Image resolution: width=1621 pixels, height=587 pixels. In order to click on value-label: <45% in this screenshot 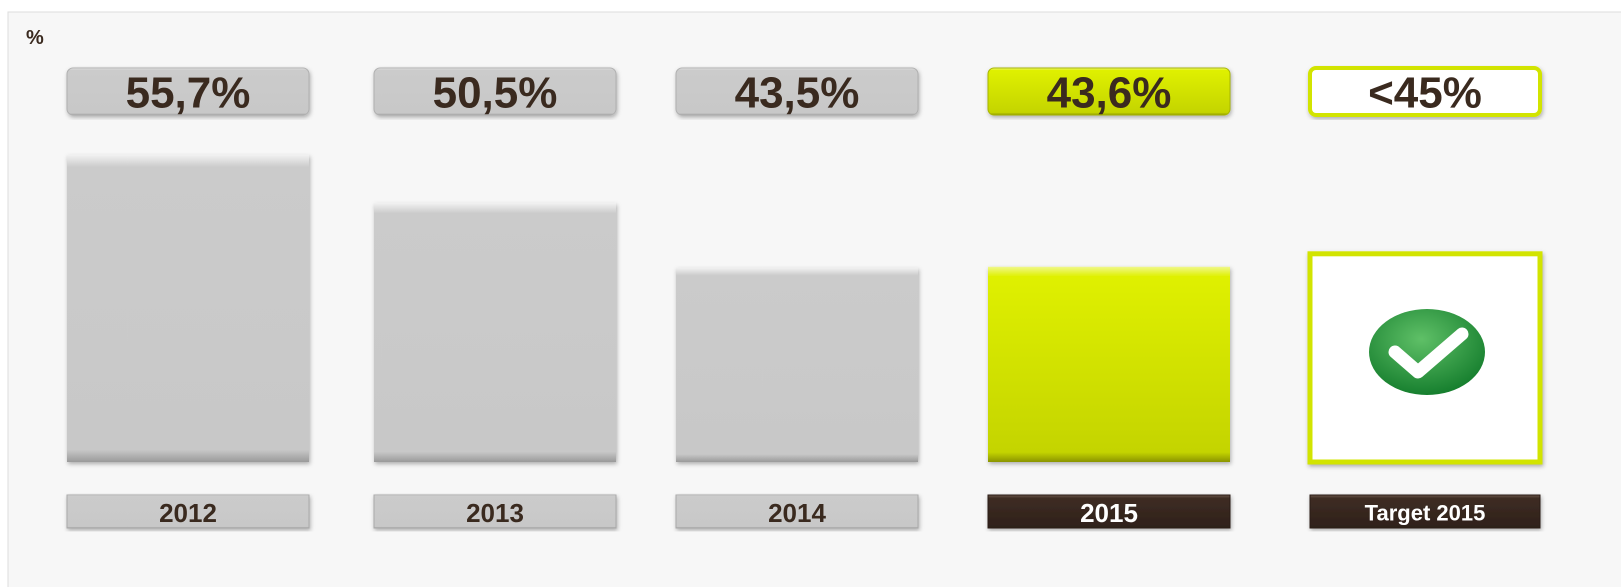, I will do `click(1425, 93)`.